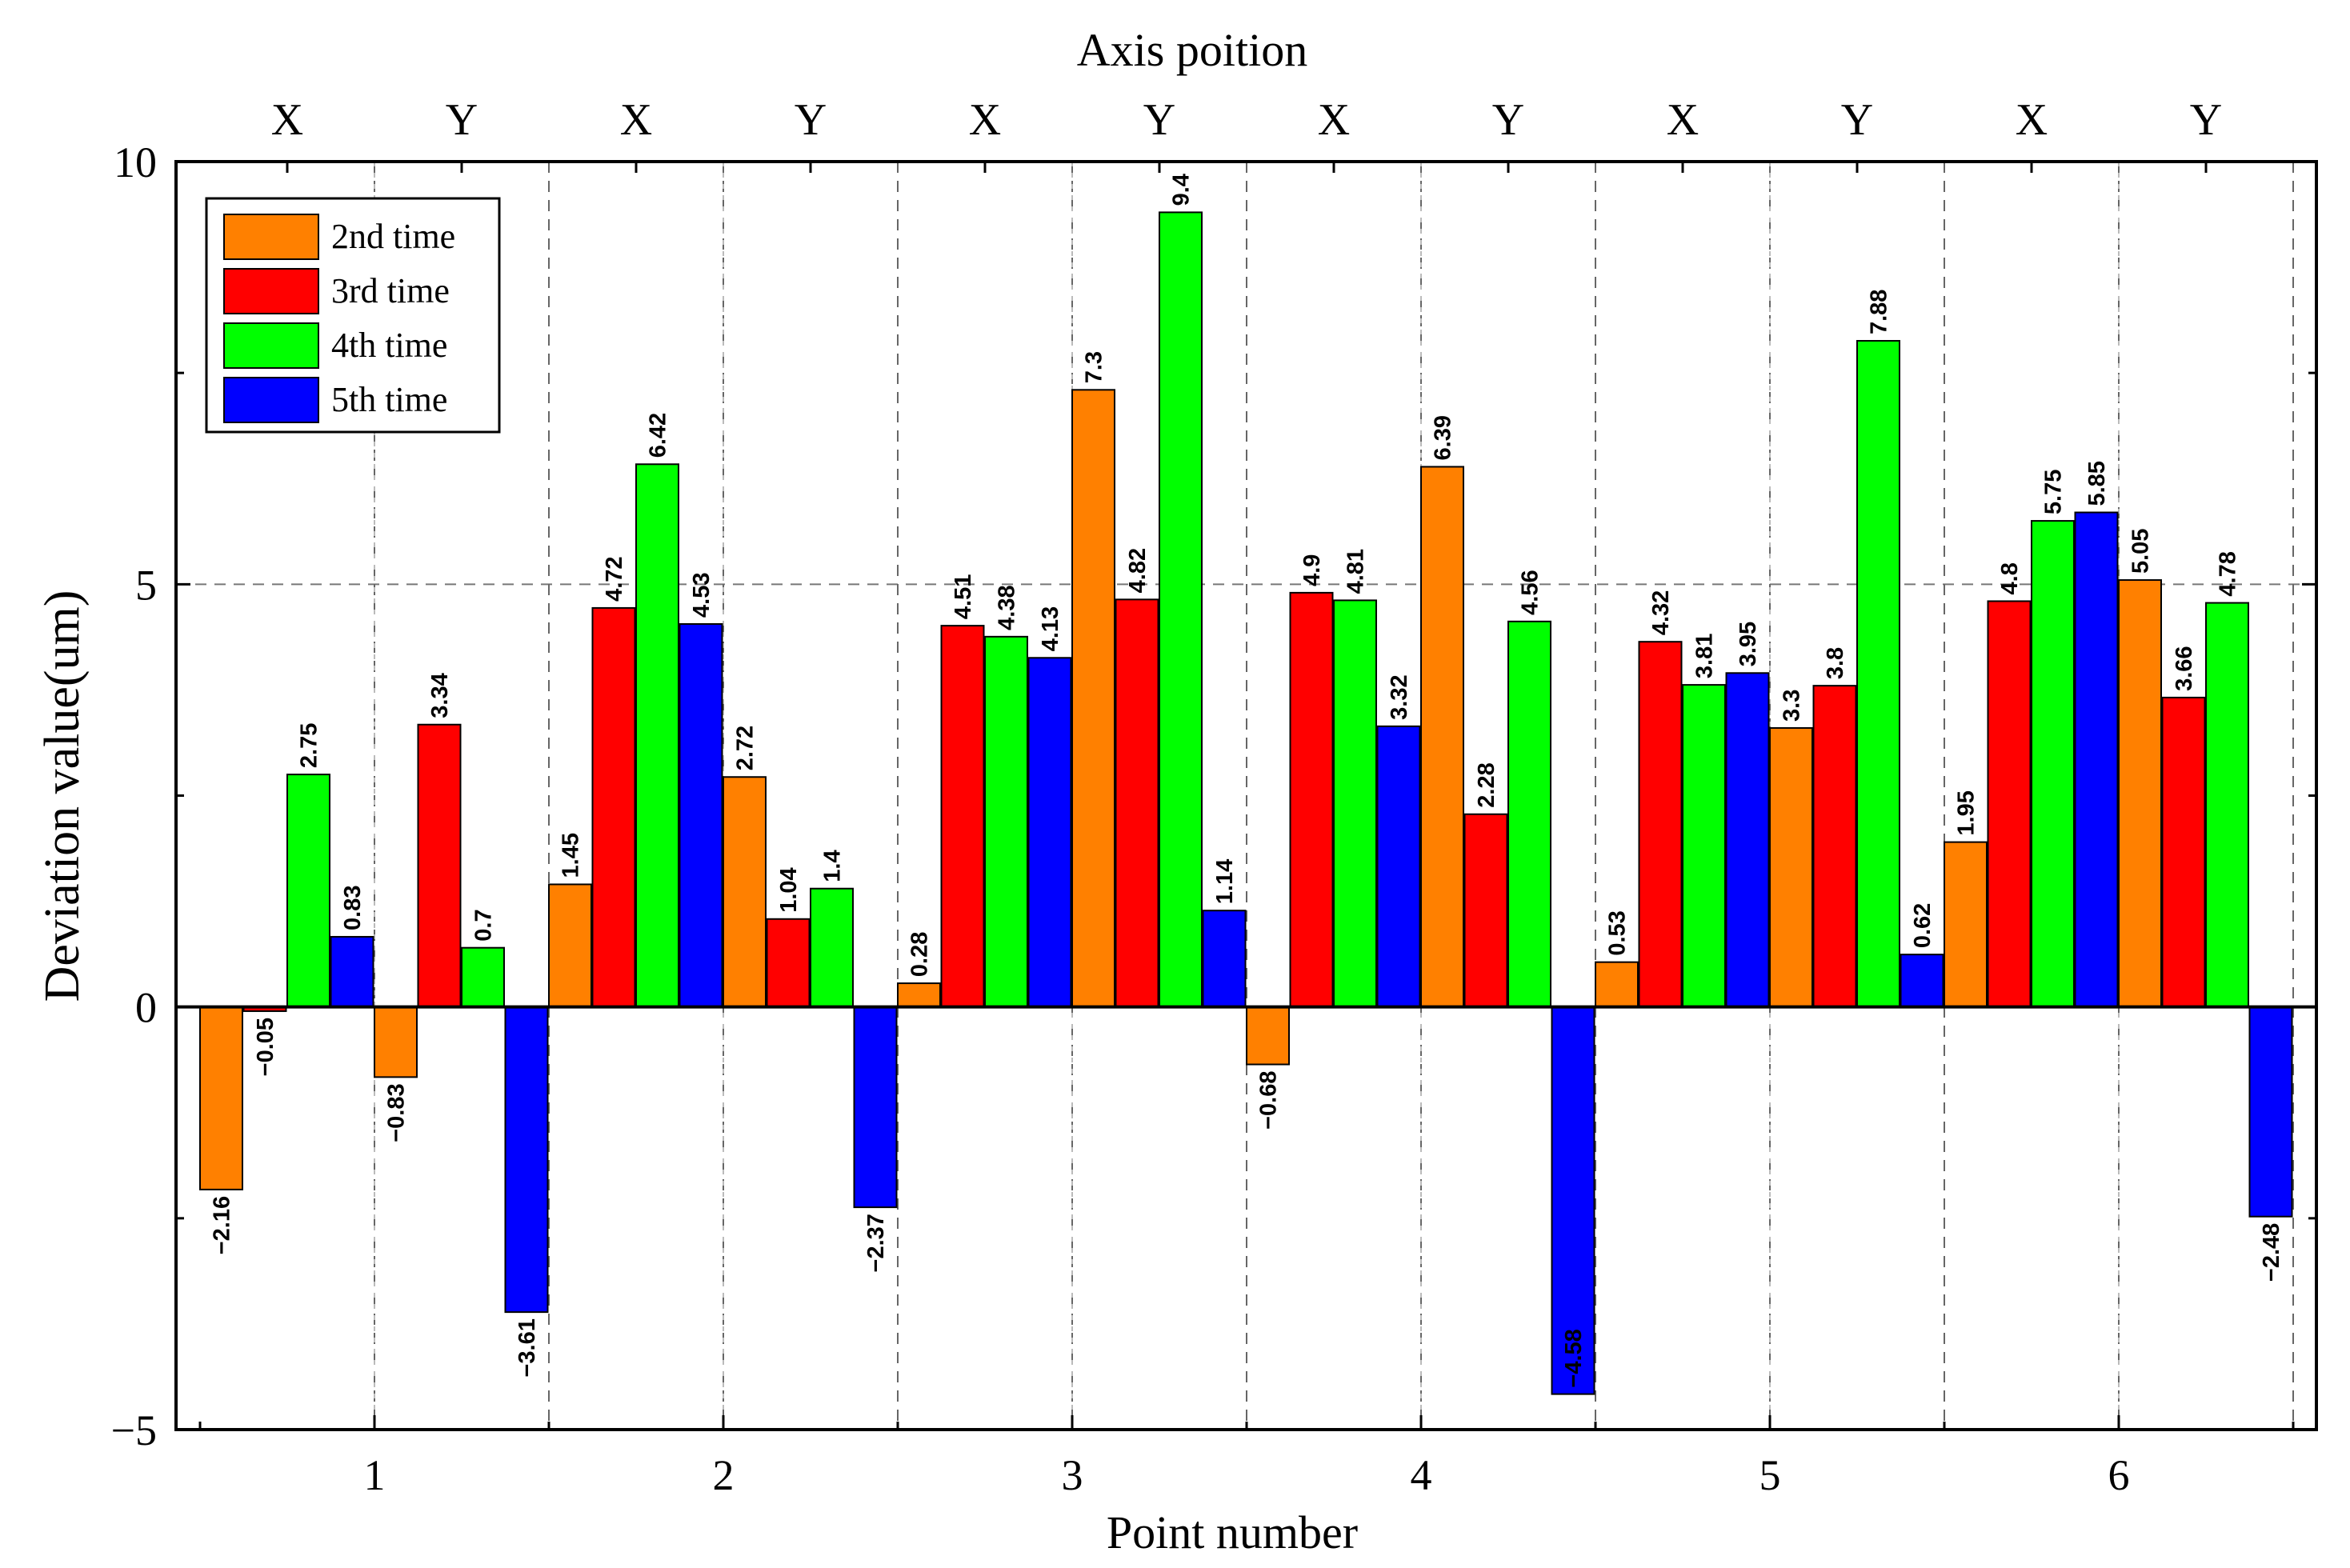 Image resolution: width=2350 pixels, height=1568 pixels. I want to click on data-label-2-3: 4.72, so click(614, 578).